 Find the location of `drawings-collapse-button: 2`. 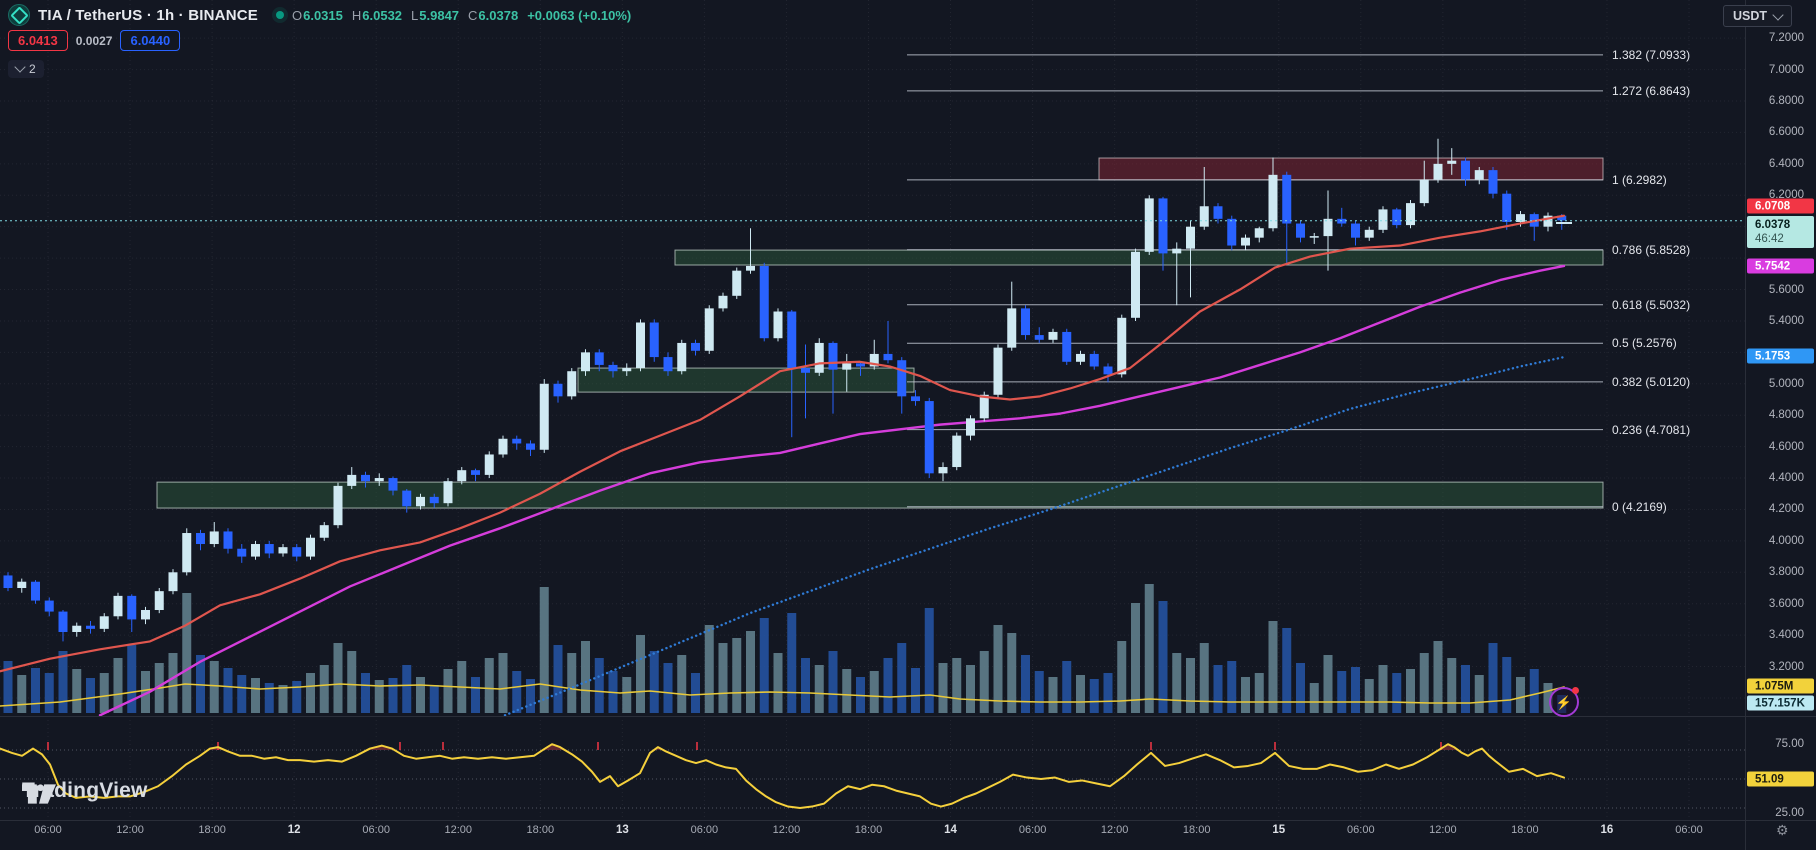

drawings-collapse-button: 2 is located at coordinates (26, 68).